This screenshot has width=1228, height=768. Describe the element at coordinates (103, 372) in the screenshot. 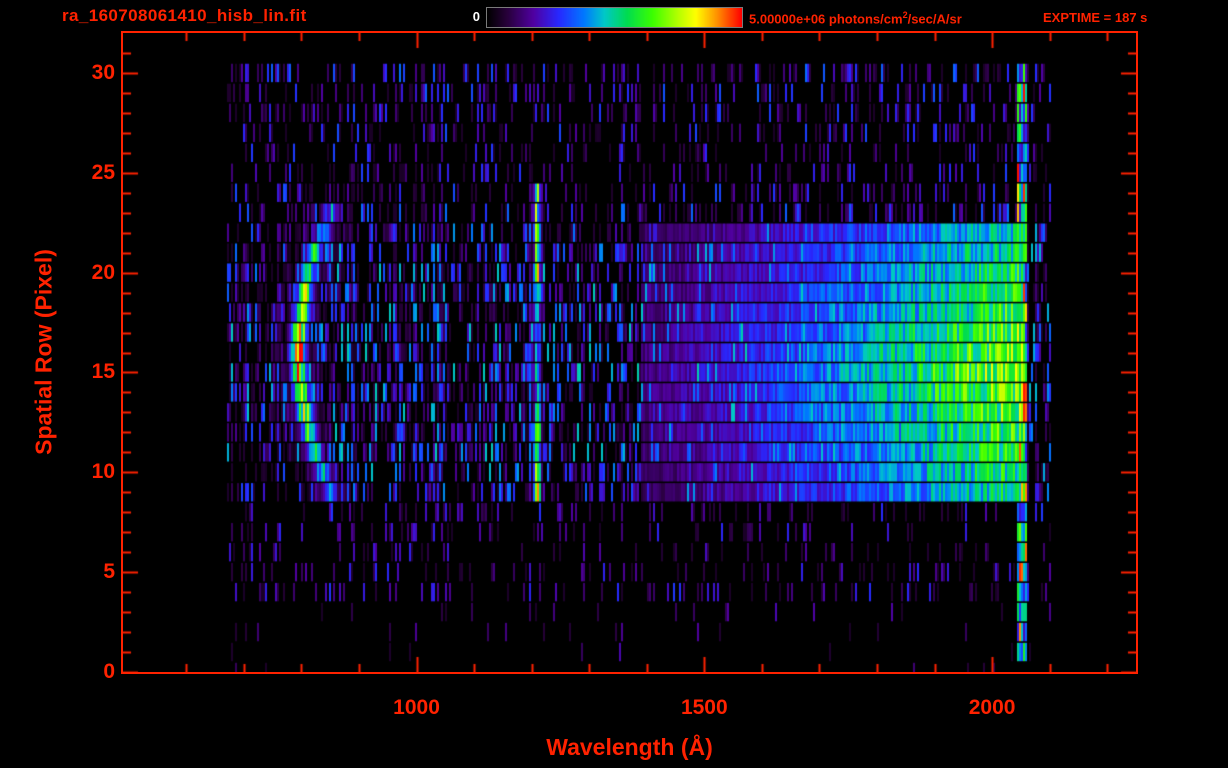

I see `y-tick-label: 15` at that location.